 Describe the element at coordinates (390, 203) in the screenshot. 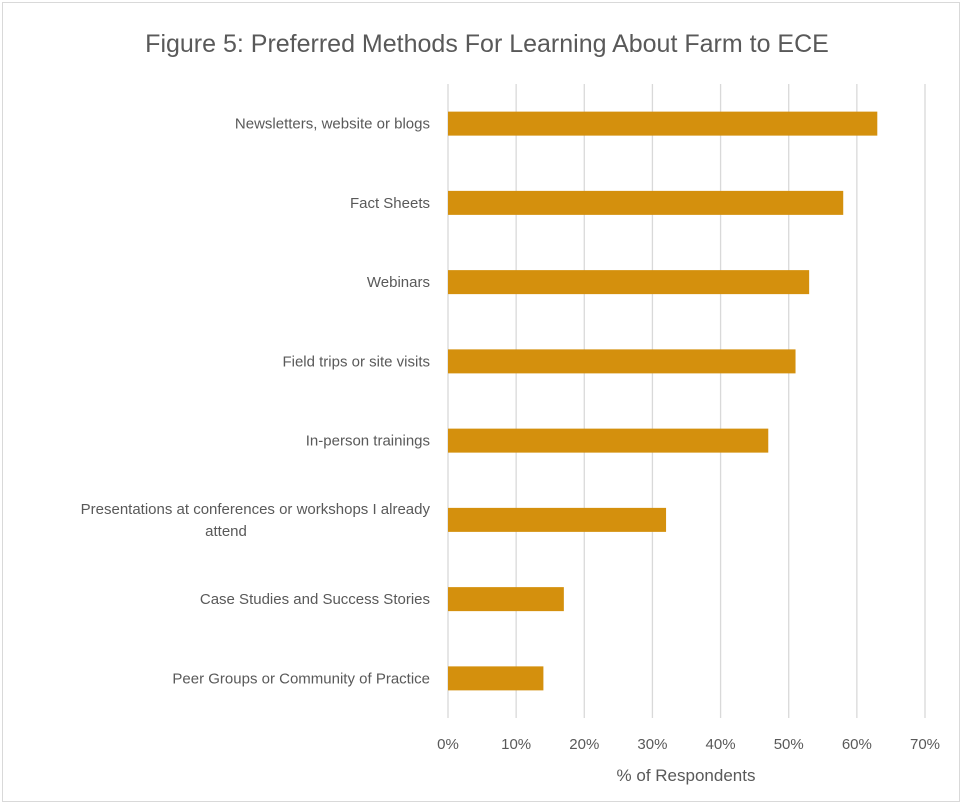

I see `category-label: Fact Sheets` at that location.